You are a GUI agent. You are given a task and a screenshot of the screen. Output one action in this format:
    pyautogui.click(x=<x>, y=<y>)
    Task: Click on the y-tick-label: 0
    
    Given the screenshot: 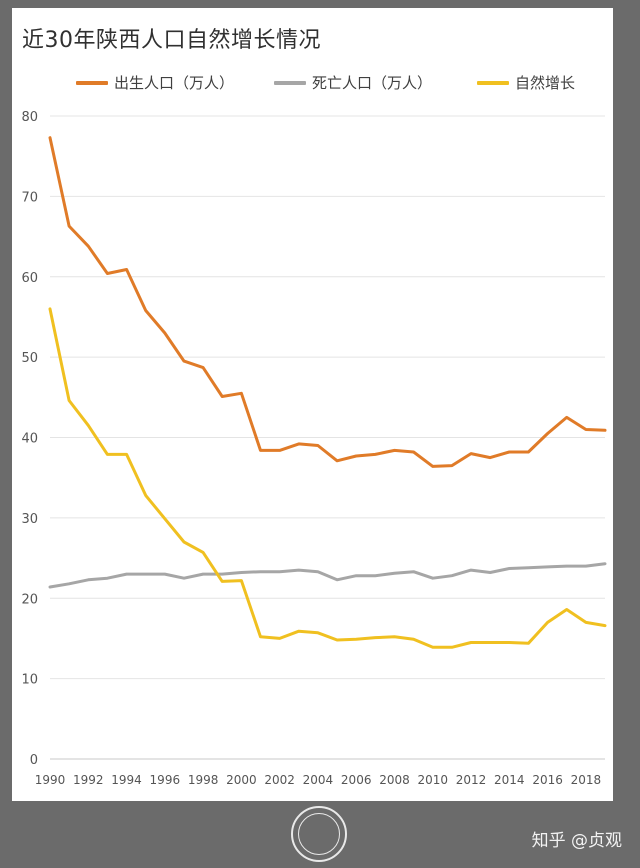 What is the action you would take?
    pyautogui.click(x=34, y=760)
    